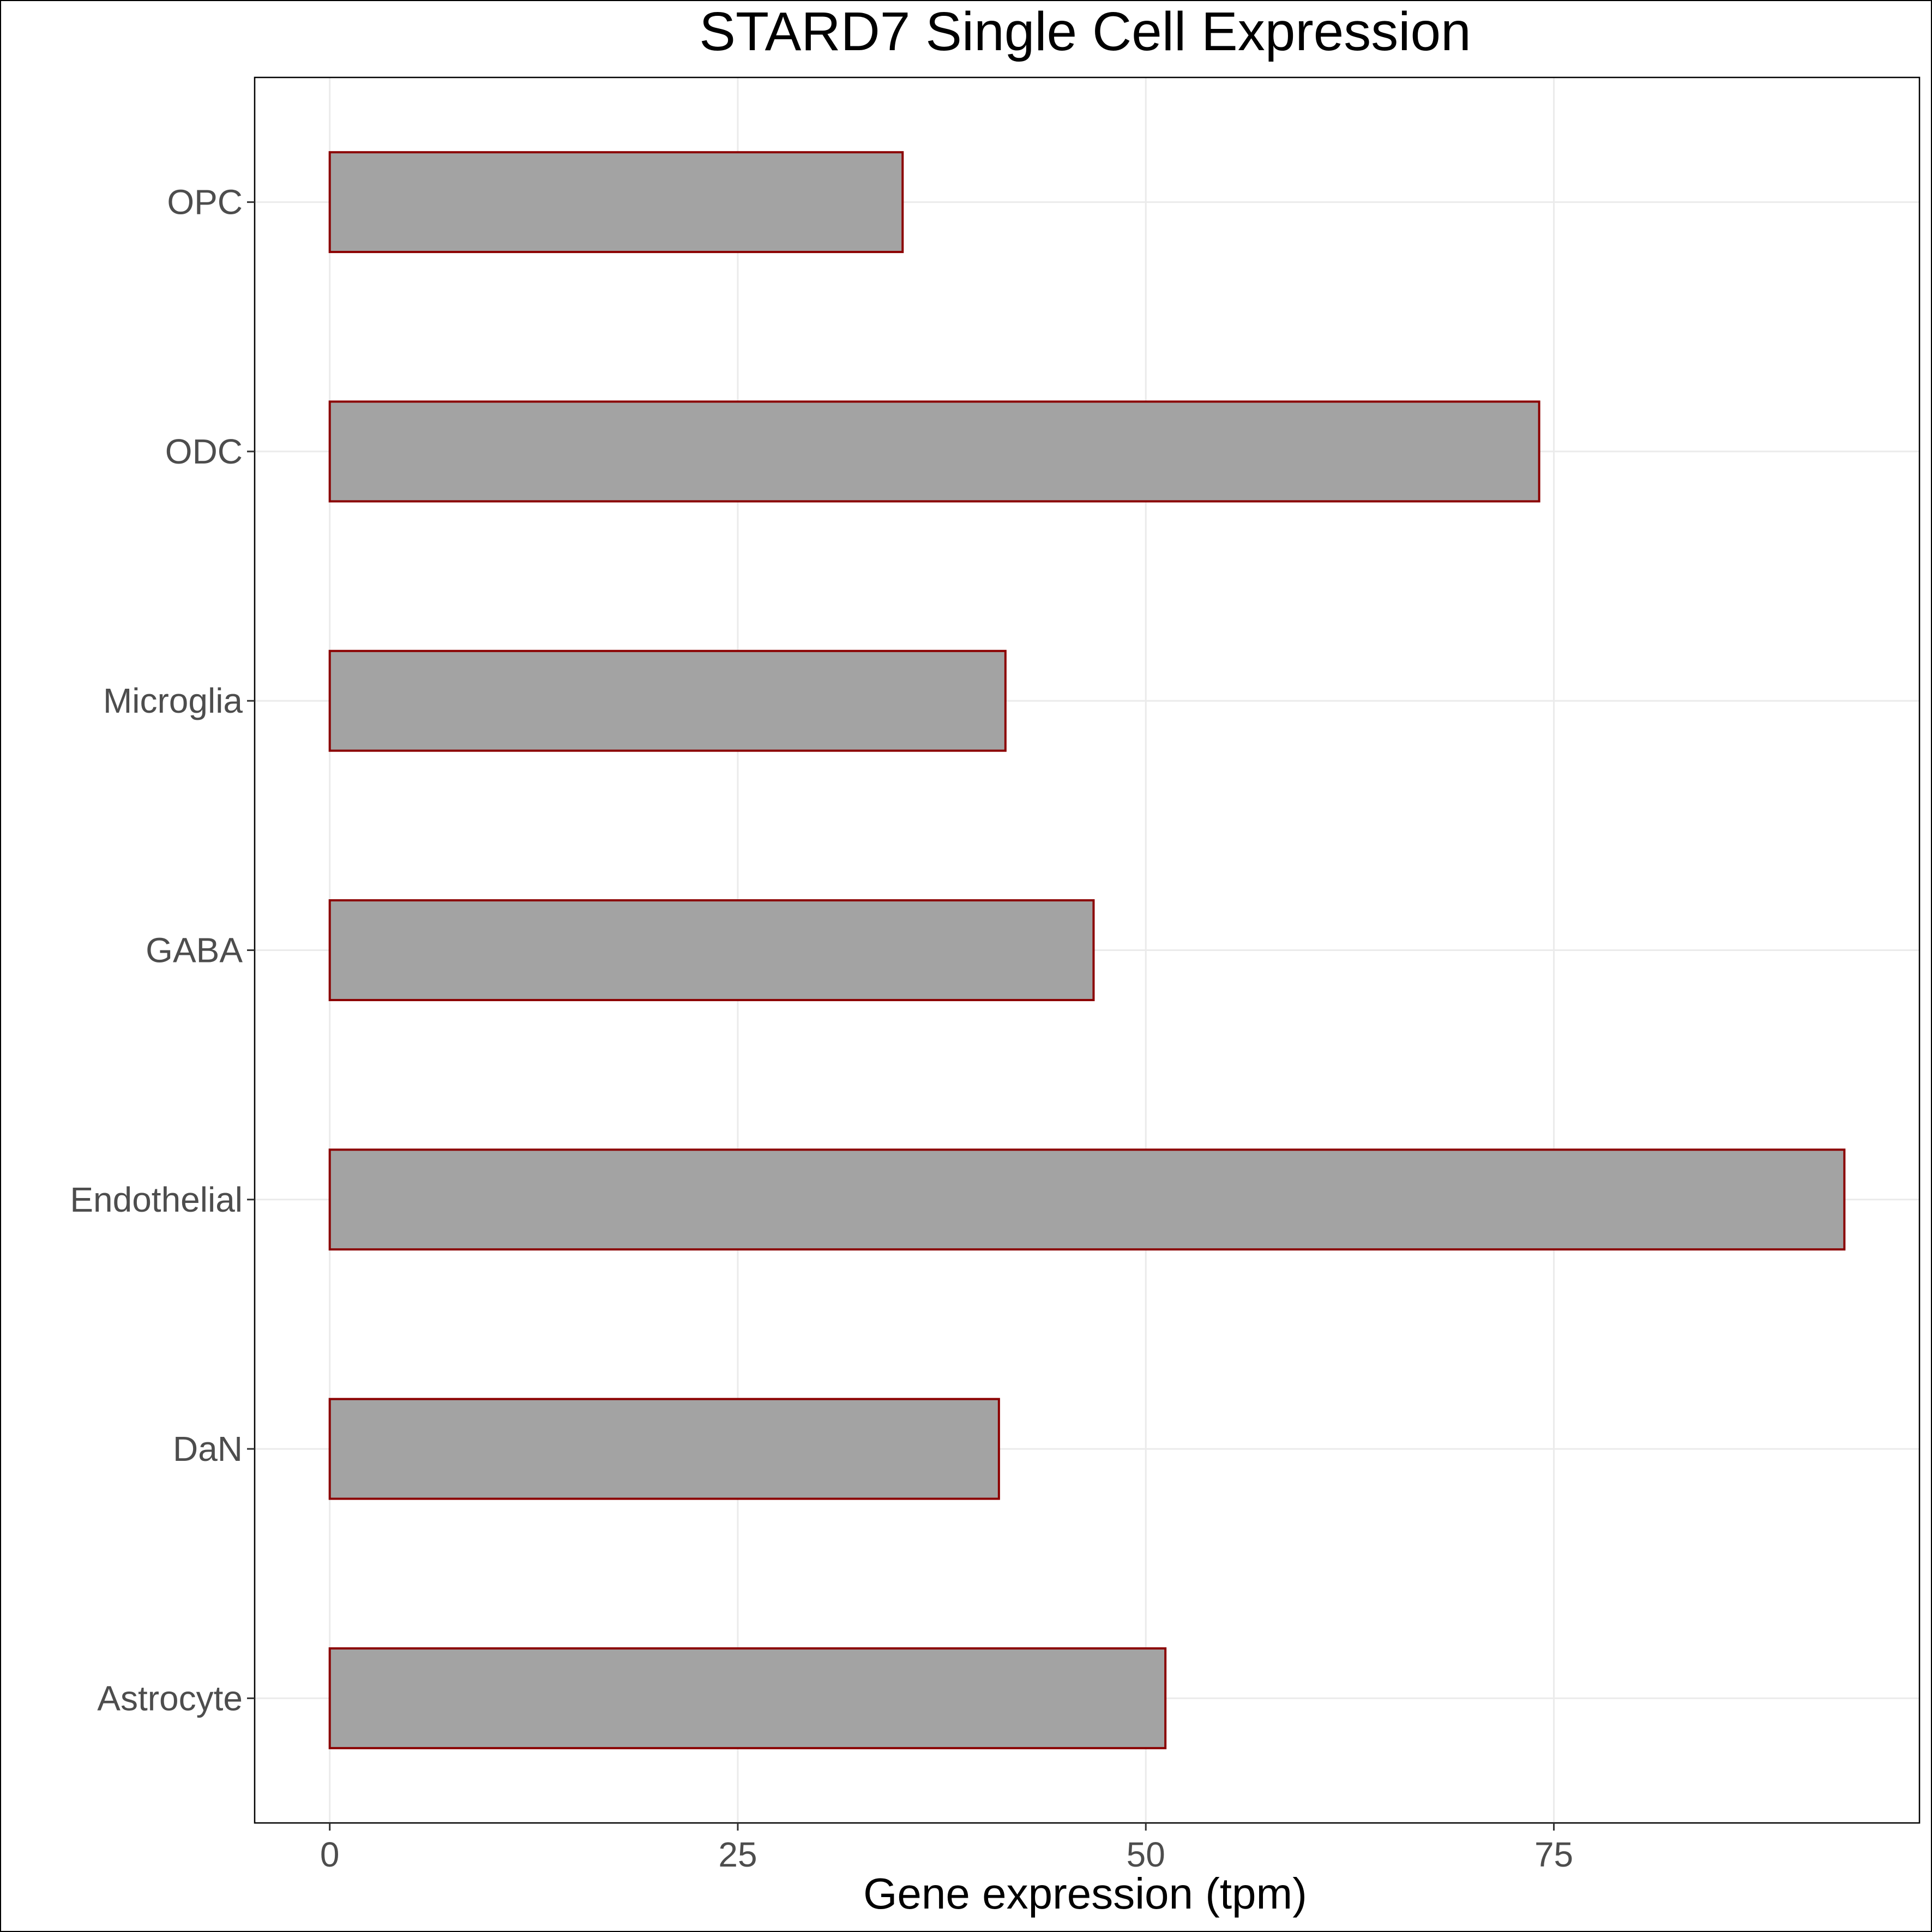 The image size is (1932, 1932). Describe the element at coordinates (711, 950) in the screenshot. I see `bar-gaba` at that location.